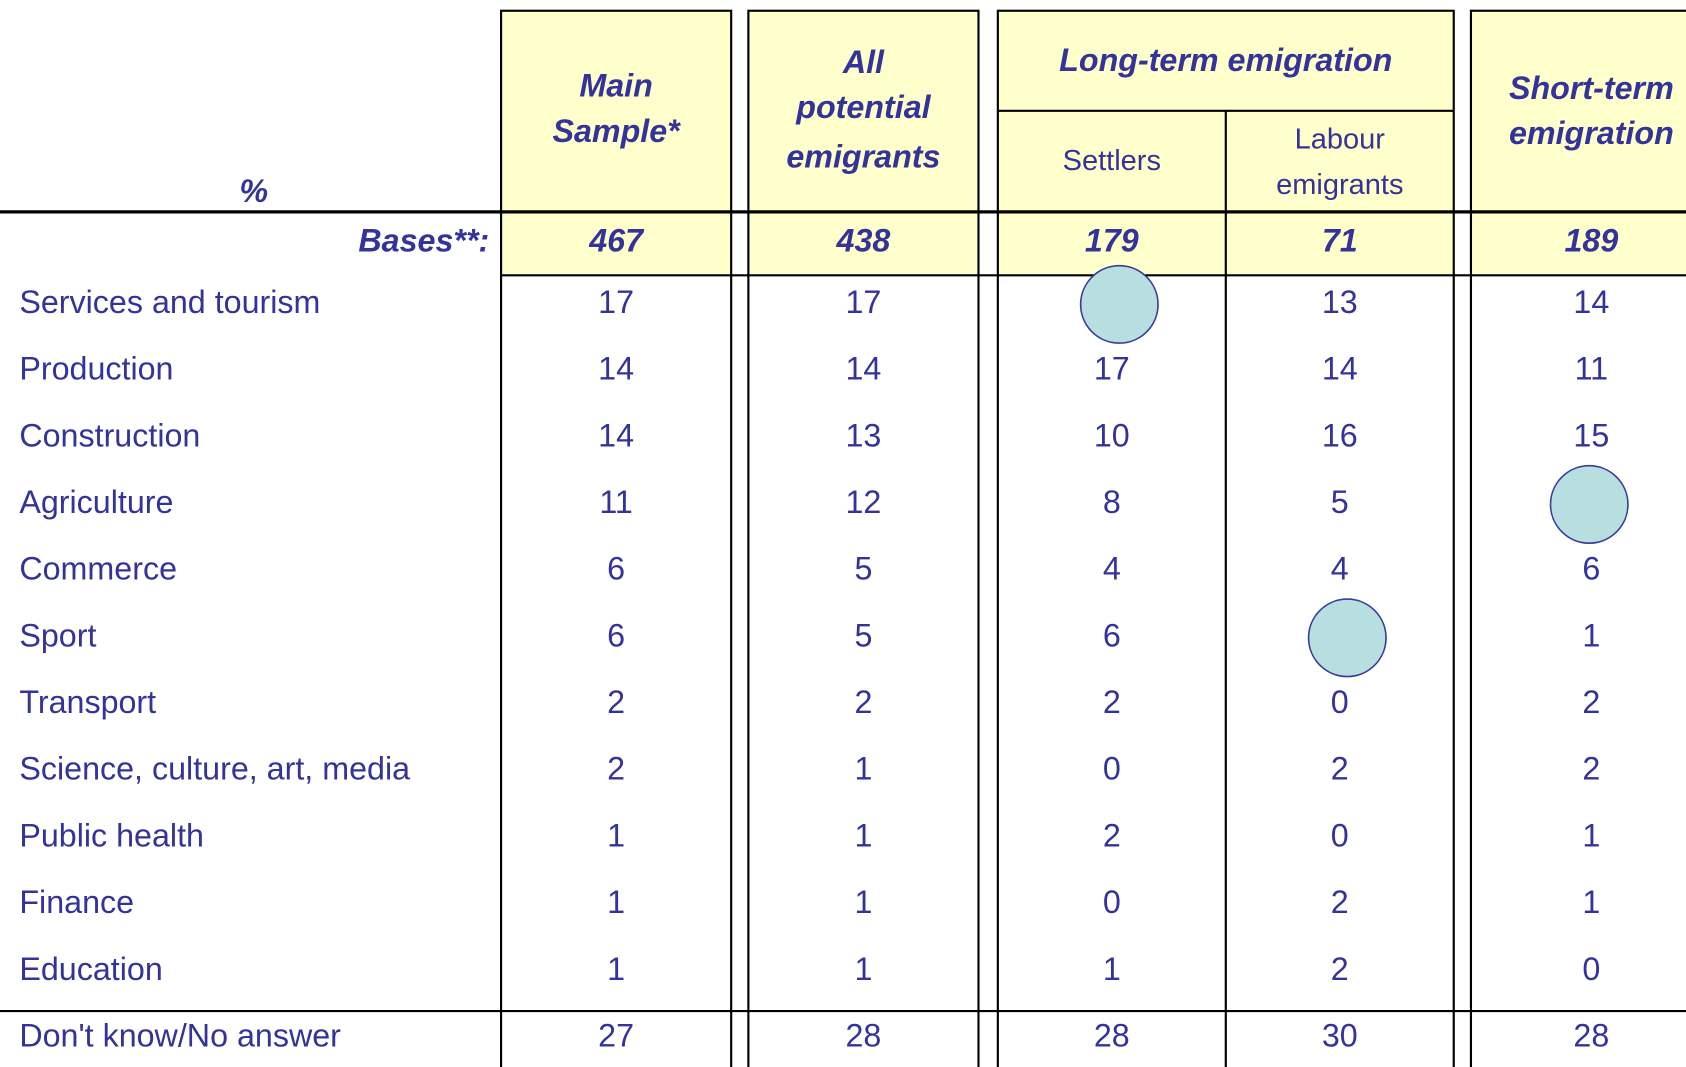 This screenshot has width=1686, height=1067. I want to click on group-header: Long-term emigration, so click(1225, 60).